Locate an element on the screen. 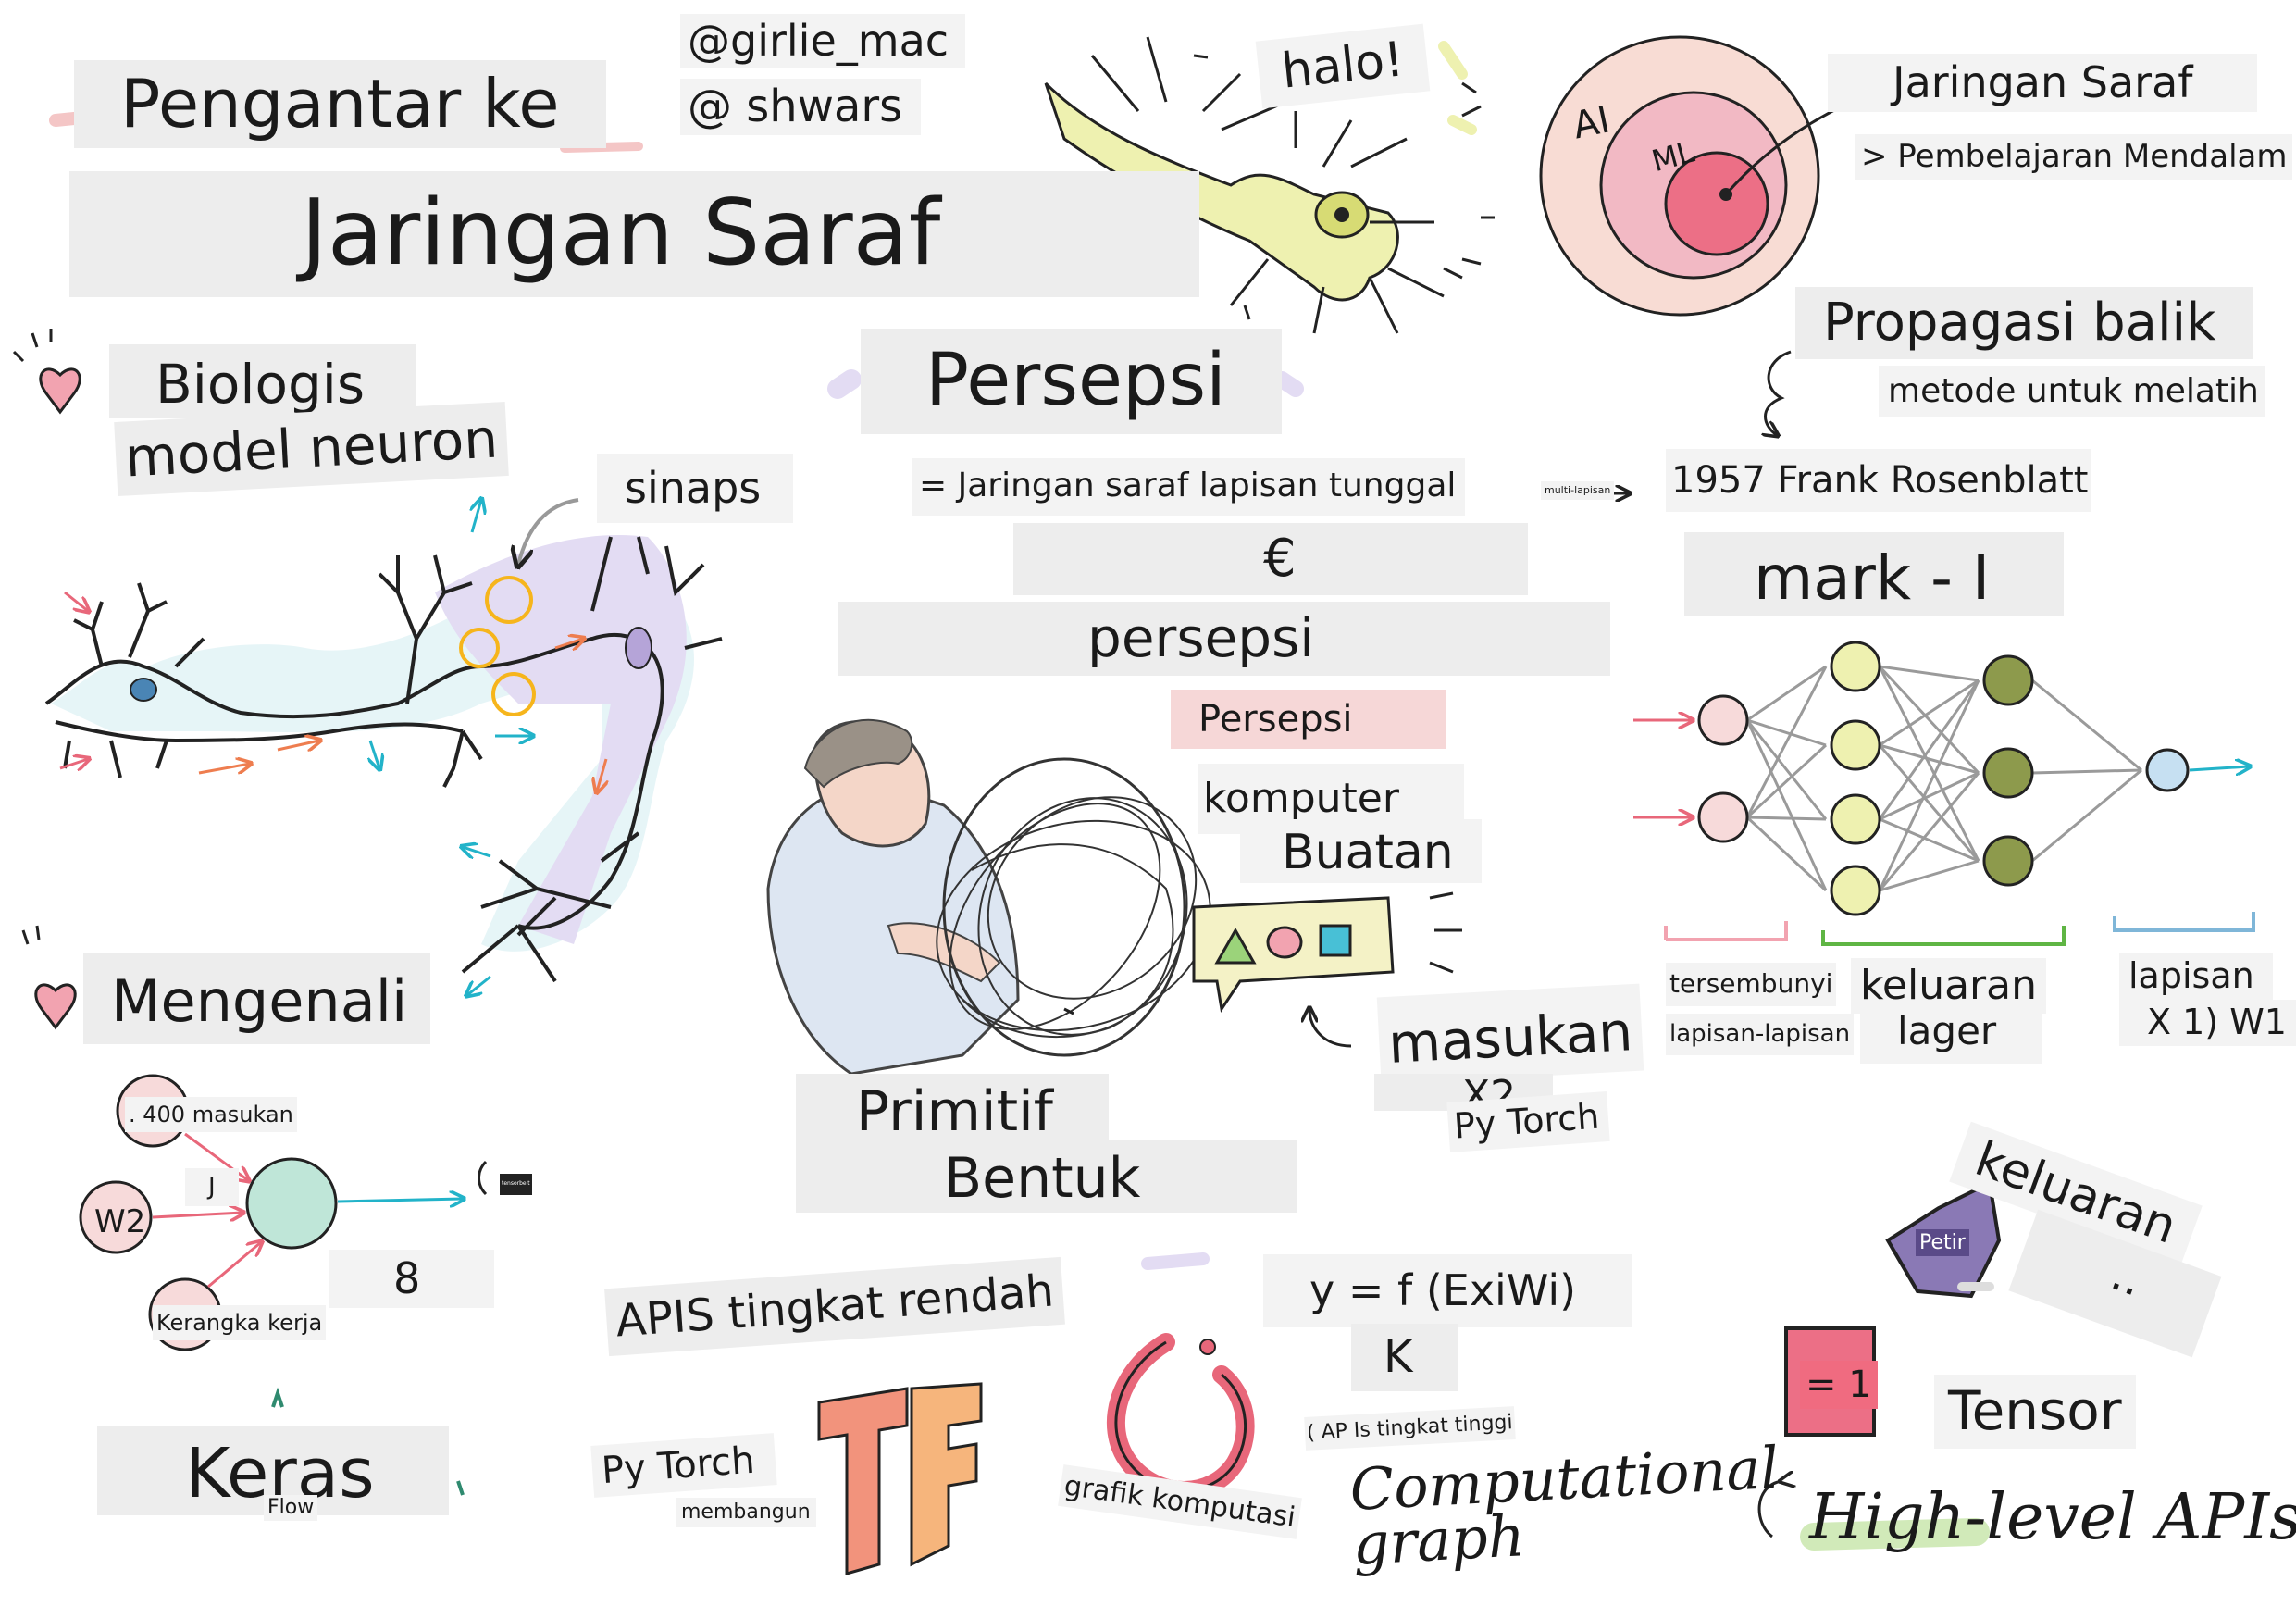 Image resolution: width=2296 pixels, height=1619 pixels. eight-label: 8 is located at coordinates (412, 1279).